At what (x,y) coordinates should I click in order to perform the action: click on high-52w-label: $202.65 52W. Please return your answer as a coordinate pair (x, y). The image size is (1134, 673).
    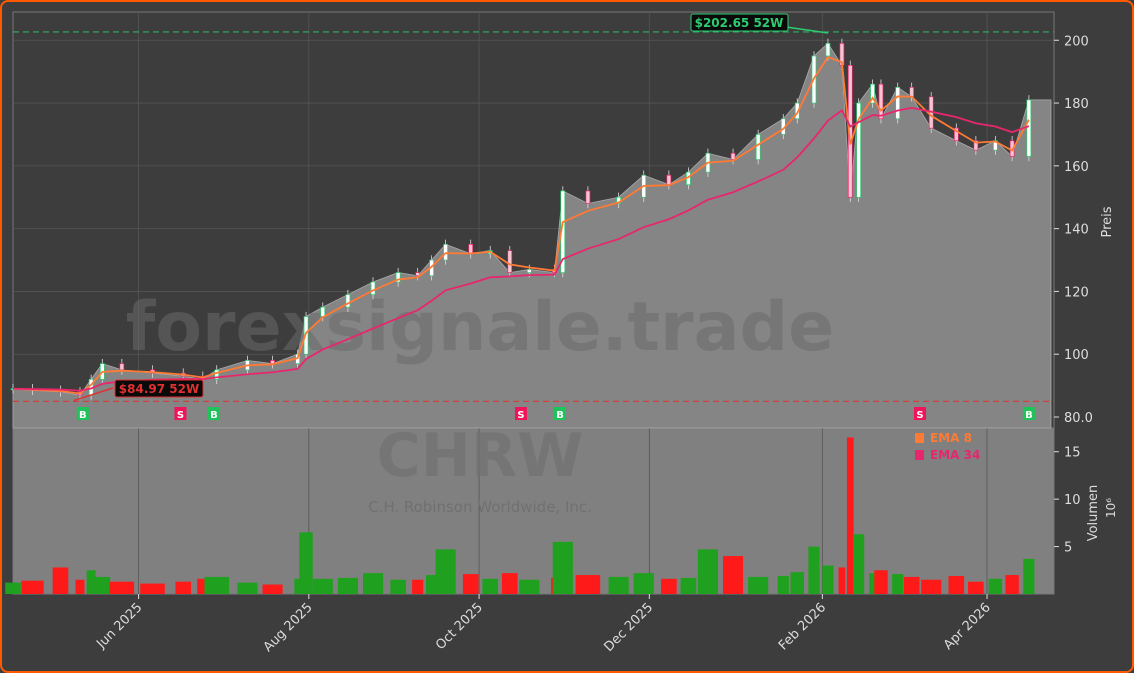
    Looking at the image, I should click on (739, 23).